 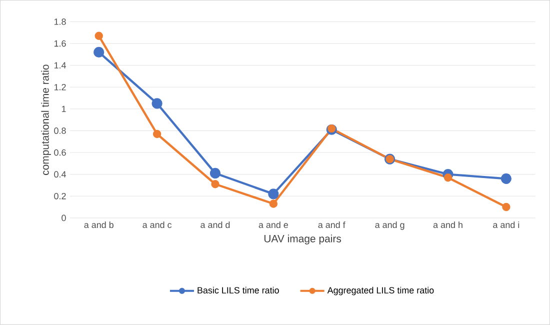 What do you see at coordinates (60, 43) in the screenshot?
I see `y-tick-label: 1.6` at bounding box center [60, 43].